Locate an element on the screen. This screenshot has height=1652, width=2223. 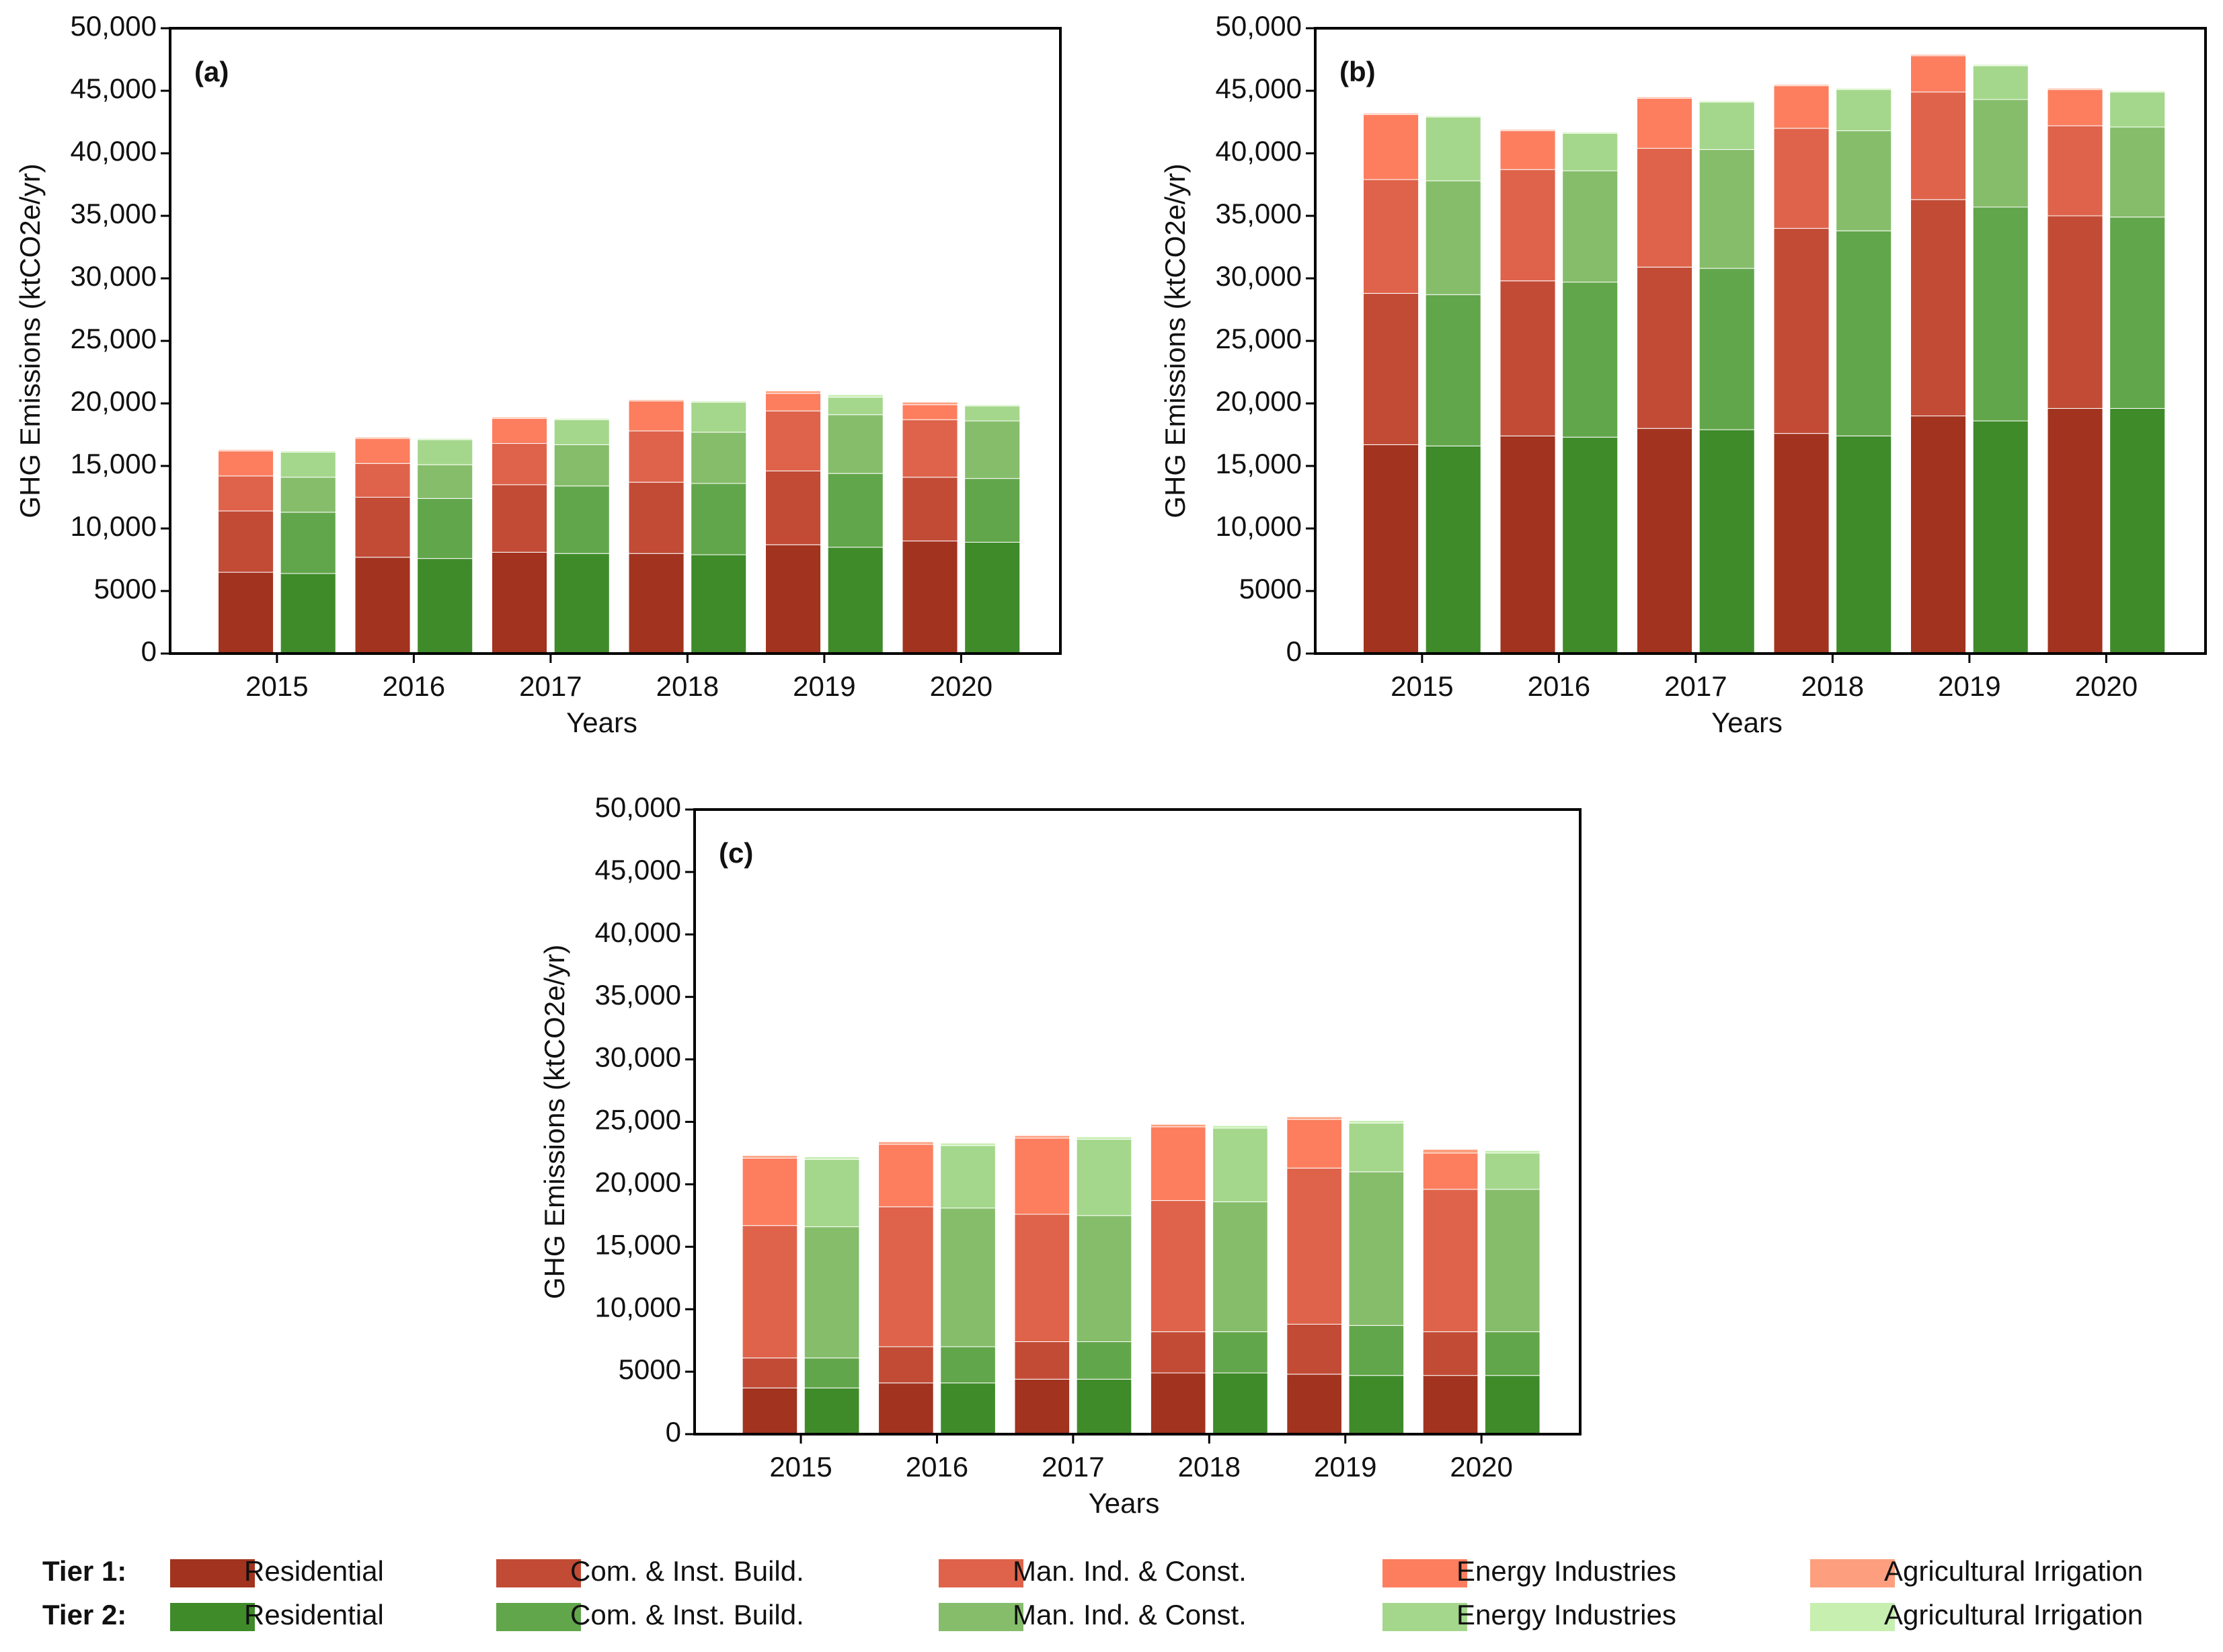
x-axis-title: Years is located at coordinates (1747, 722).